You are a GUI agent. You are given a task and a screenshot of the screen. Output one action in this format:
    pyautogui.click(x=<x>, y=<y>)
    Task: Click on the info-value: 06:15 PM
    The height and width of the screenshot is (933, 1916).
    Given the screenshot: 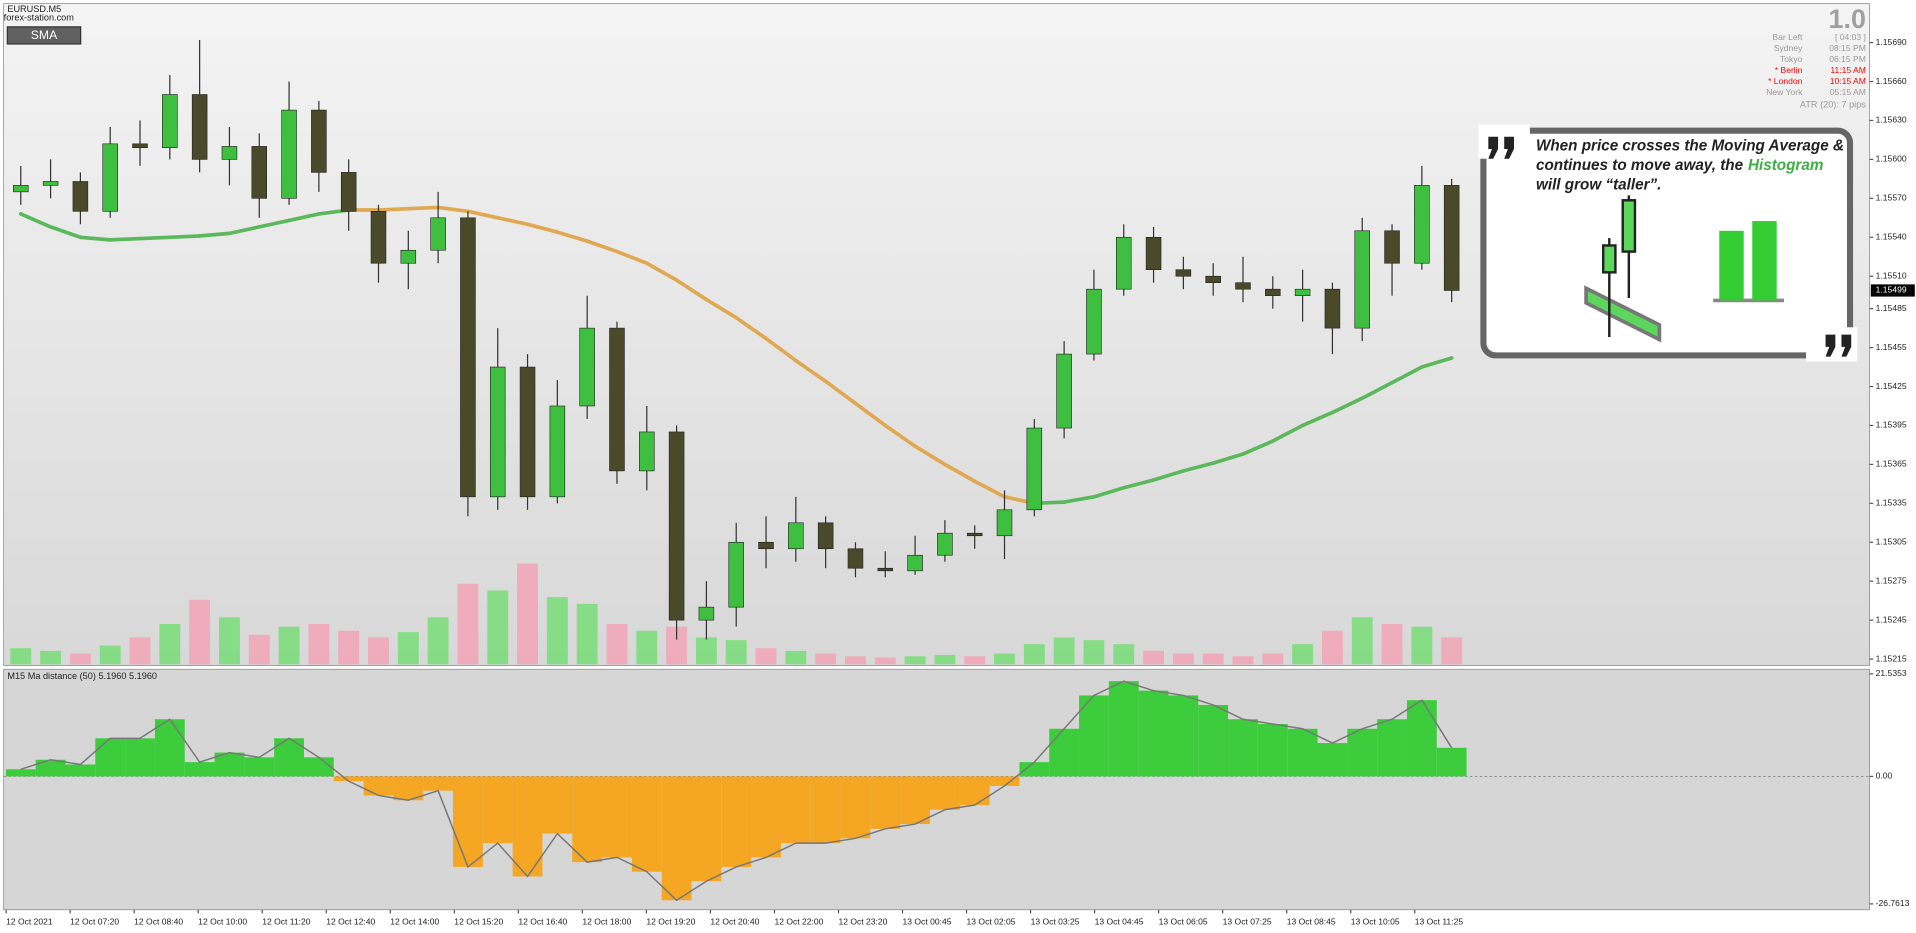 What is the action you would take?
    pyautogui.click(x=1847, y=59)
    